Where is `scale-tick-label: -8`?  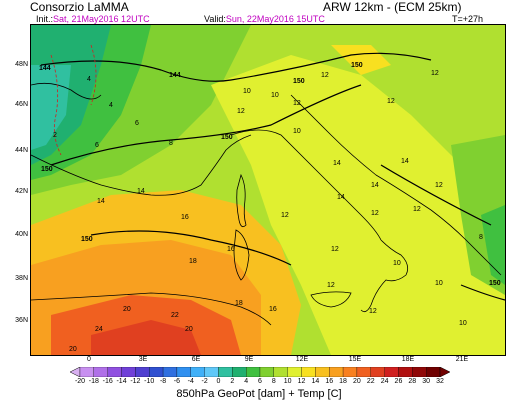
scale-tick-label: -8 is located at coordinates (163, 381).